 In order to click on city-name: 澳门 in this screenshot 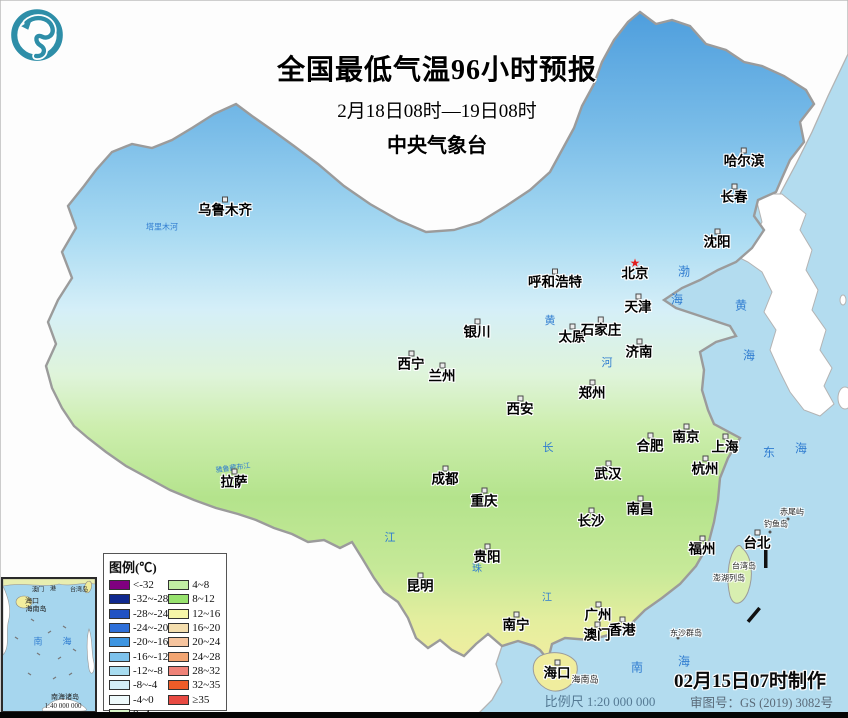, I will do `click(597, 635)`.